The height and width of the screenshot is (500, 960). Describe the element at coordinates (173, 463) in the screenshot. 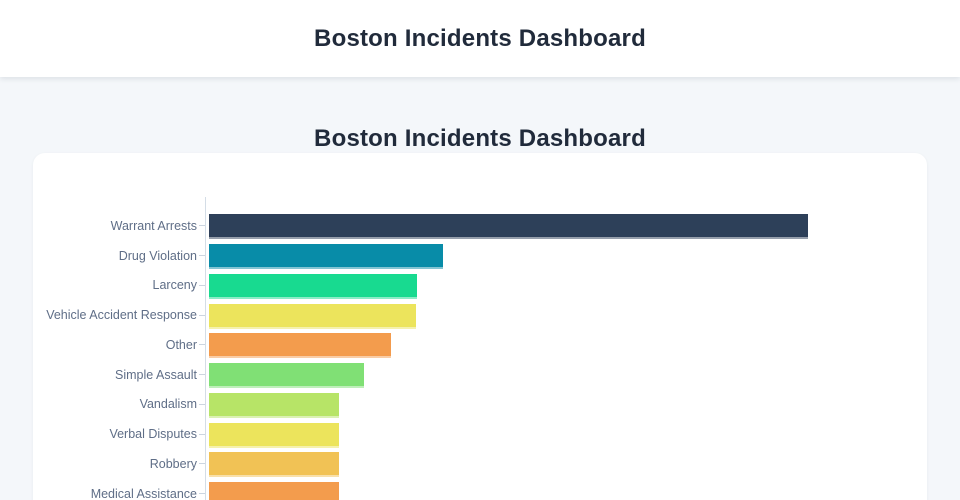

I see `category-label: Robbery` at that location.